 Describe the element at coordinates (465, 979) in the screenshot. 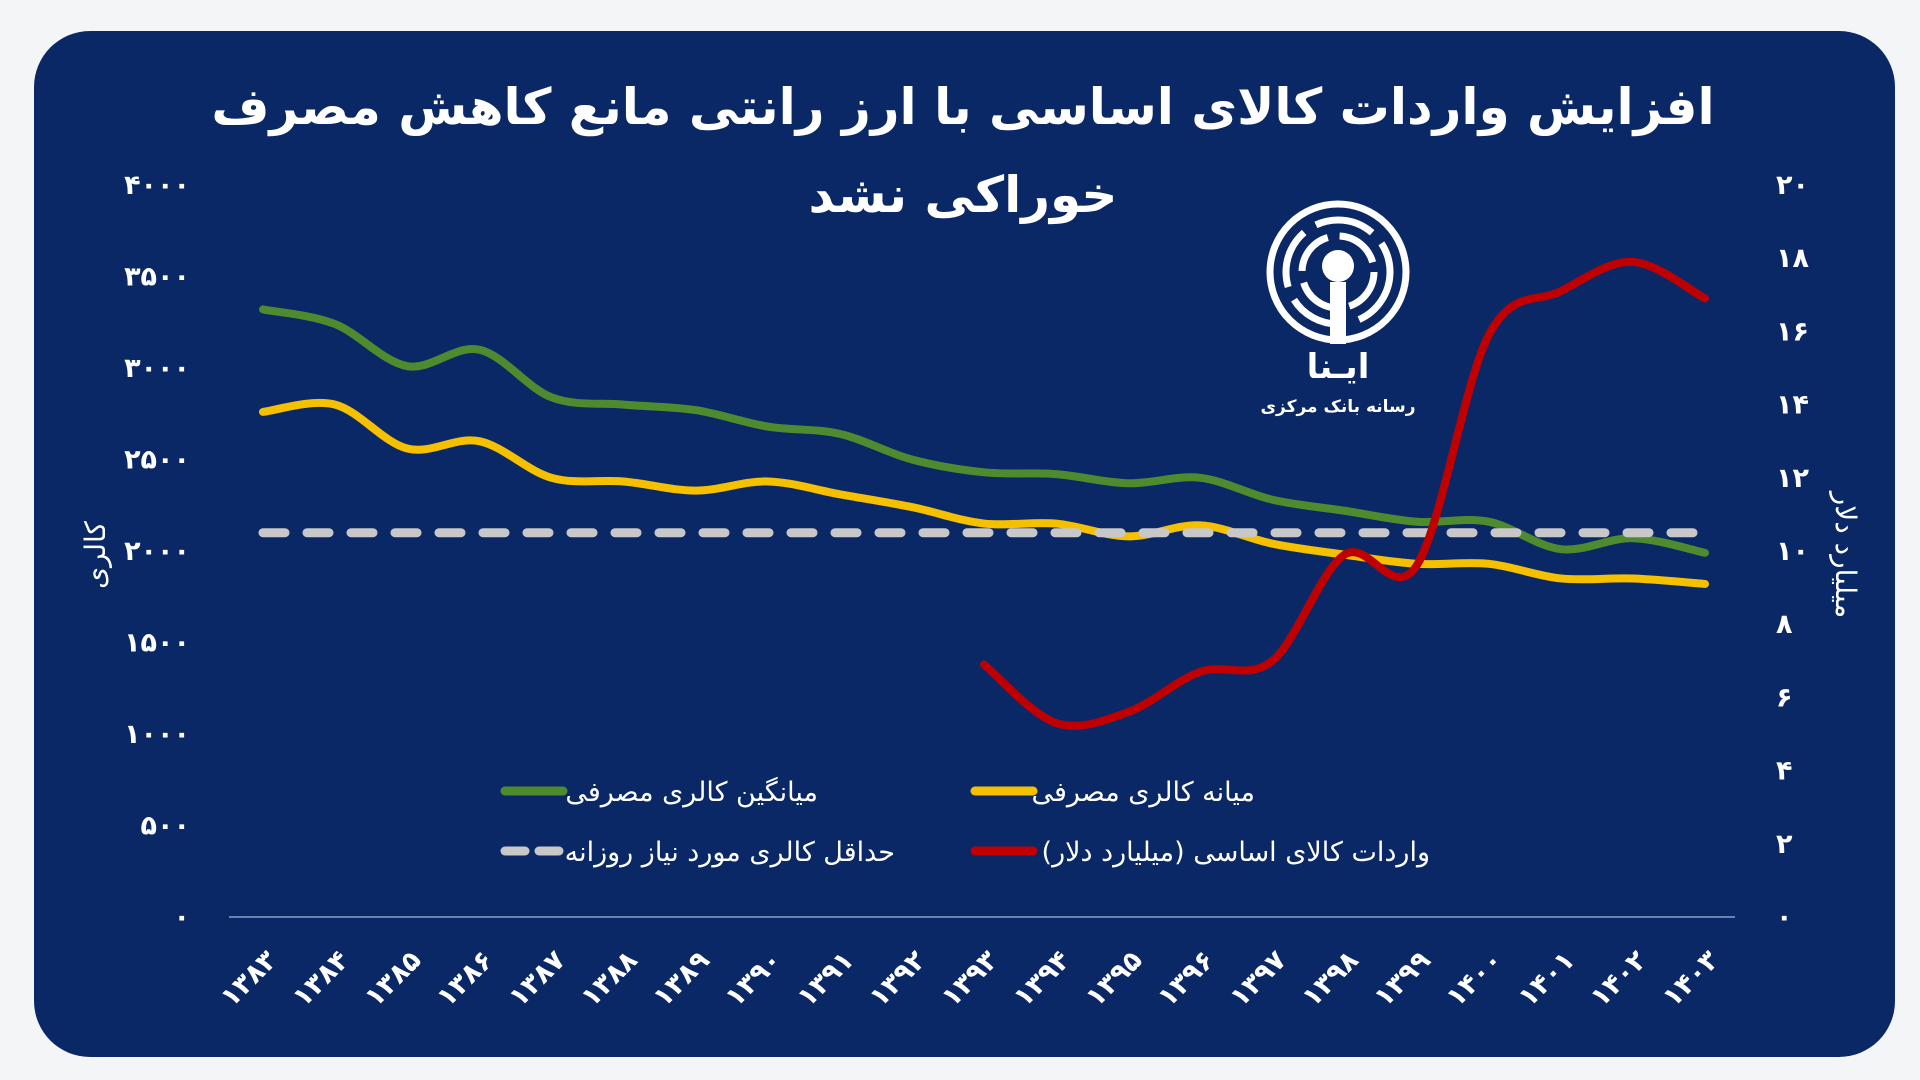

I see `x-tick-label: ۱۳۸۶` at that location.